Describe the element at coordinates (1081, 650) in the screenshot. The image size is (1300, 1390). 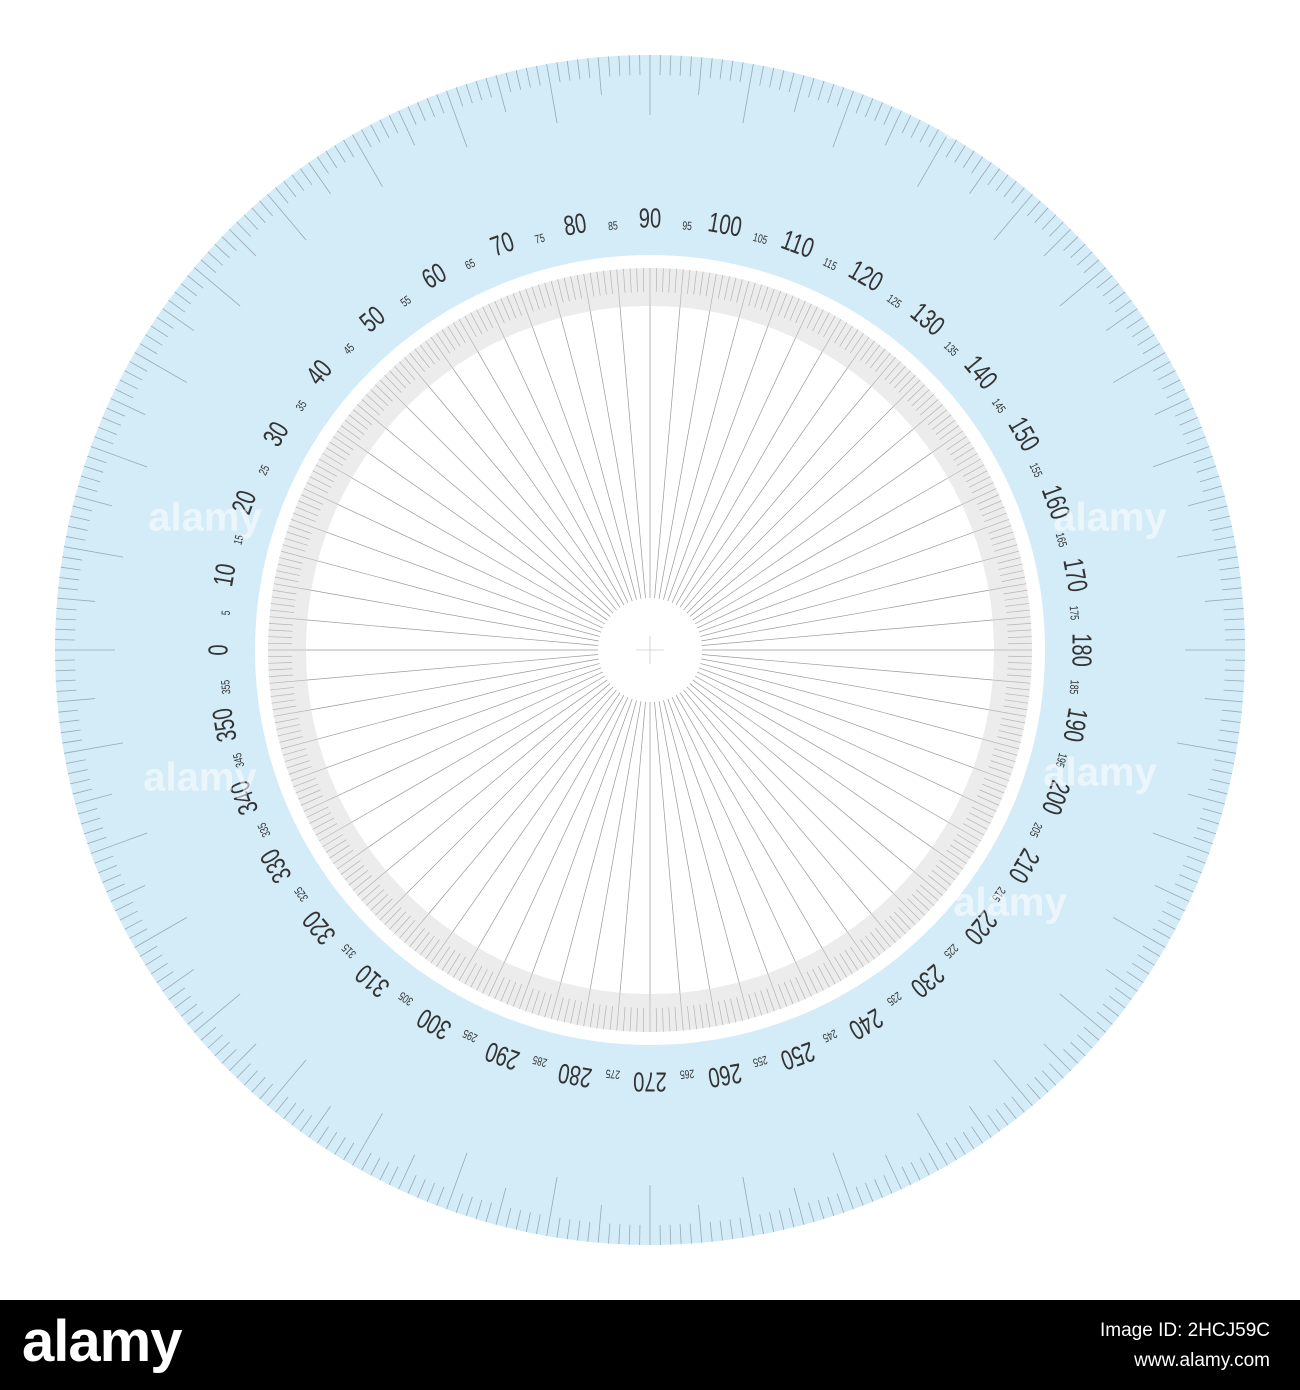
I see `degree-label: 180` at that location.